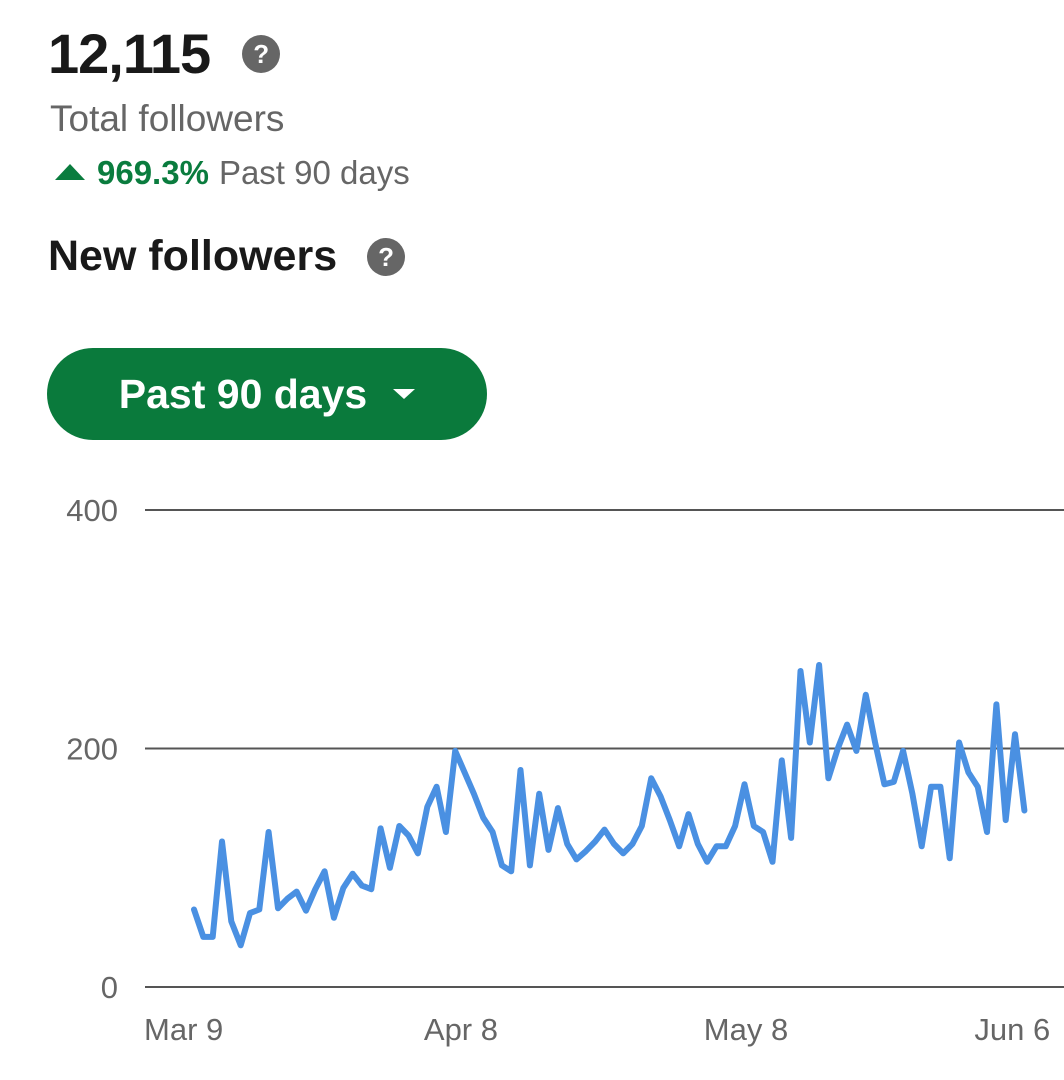 This screenshot has height=1080, width=1064. I want to click on y-tick-label: 400, so click(92, 510).